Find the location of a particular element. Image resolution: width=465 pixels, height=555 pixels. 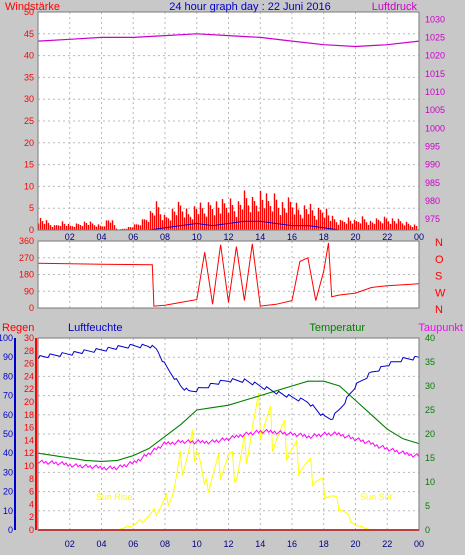

rain-tick-label: 0 is located at coordinates (31, 530).